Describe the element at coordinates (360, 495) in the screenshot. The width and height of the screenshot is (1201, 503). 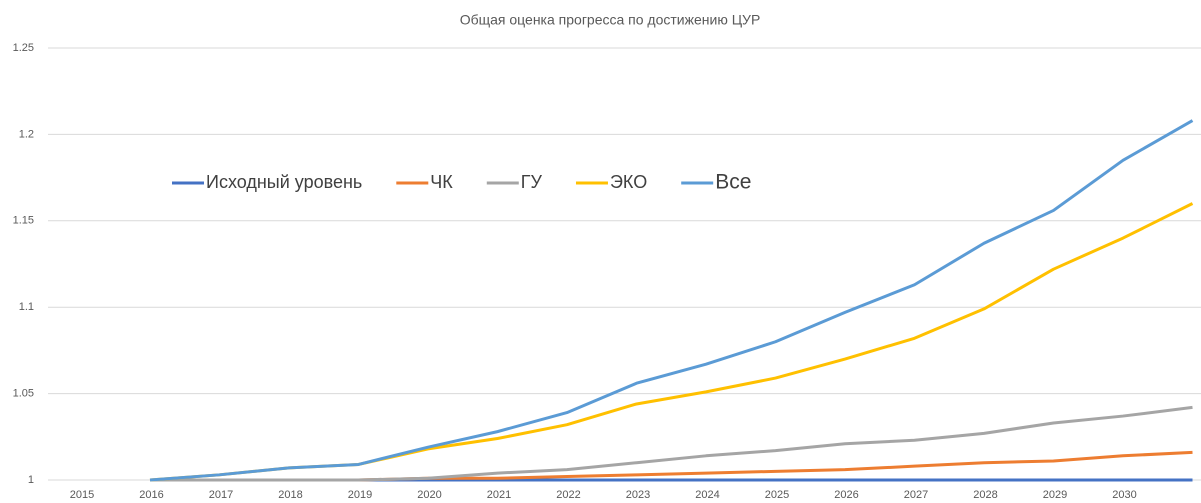
I see `x-tick-label: 2019` at that location.